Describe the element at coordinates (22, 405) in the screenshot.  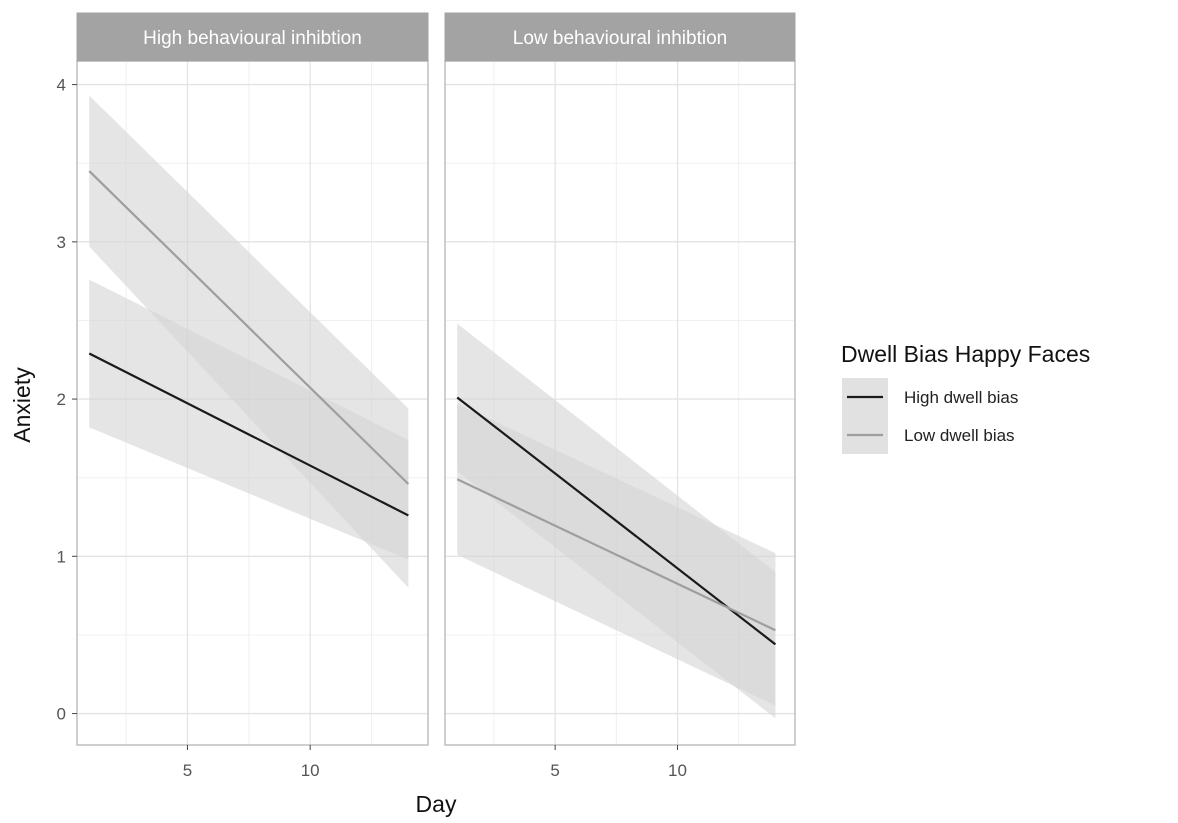
I see `y-axis-title: Anxiety` at that location.